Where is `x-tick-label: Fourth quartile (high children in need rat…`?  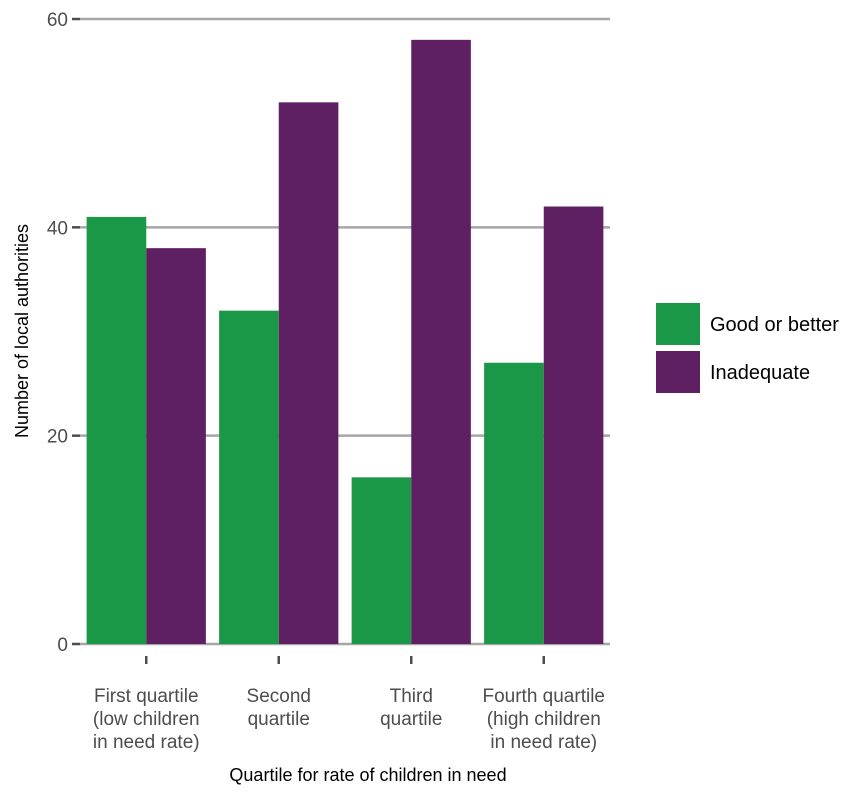 x-tick-label: Fourth quartile (high children in need rat… is located at coordinates (543, 719).